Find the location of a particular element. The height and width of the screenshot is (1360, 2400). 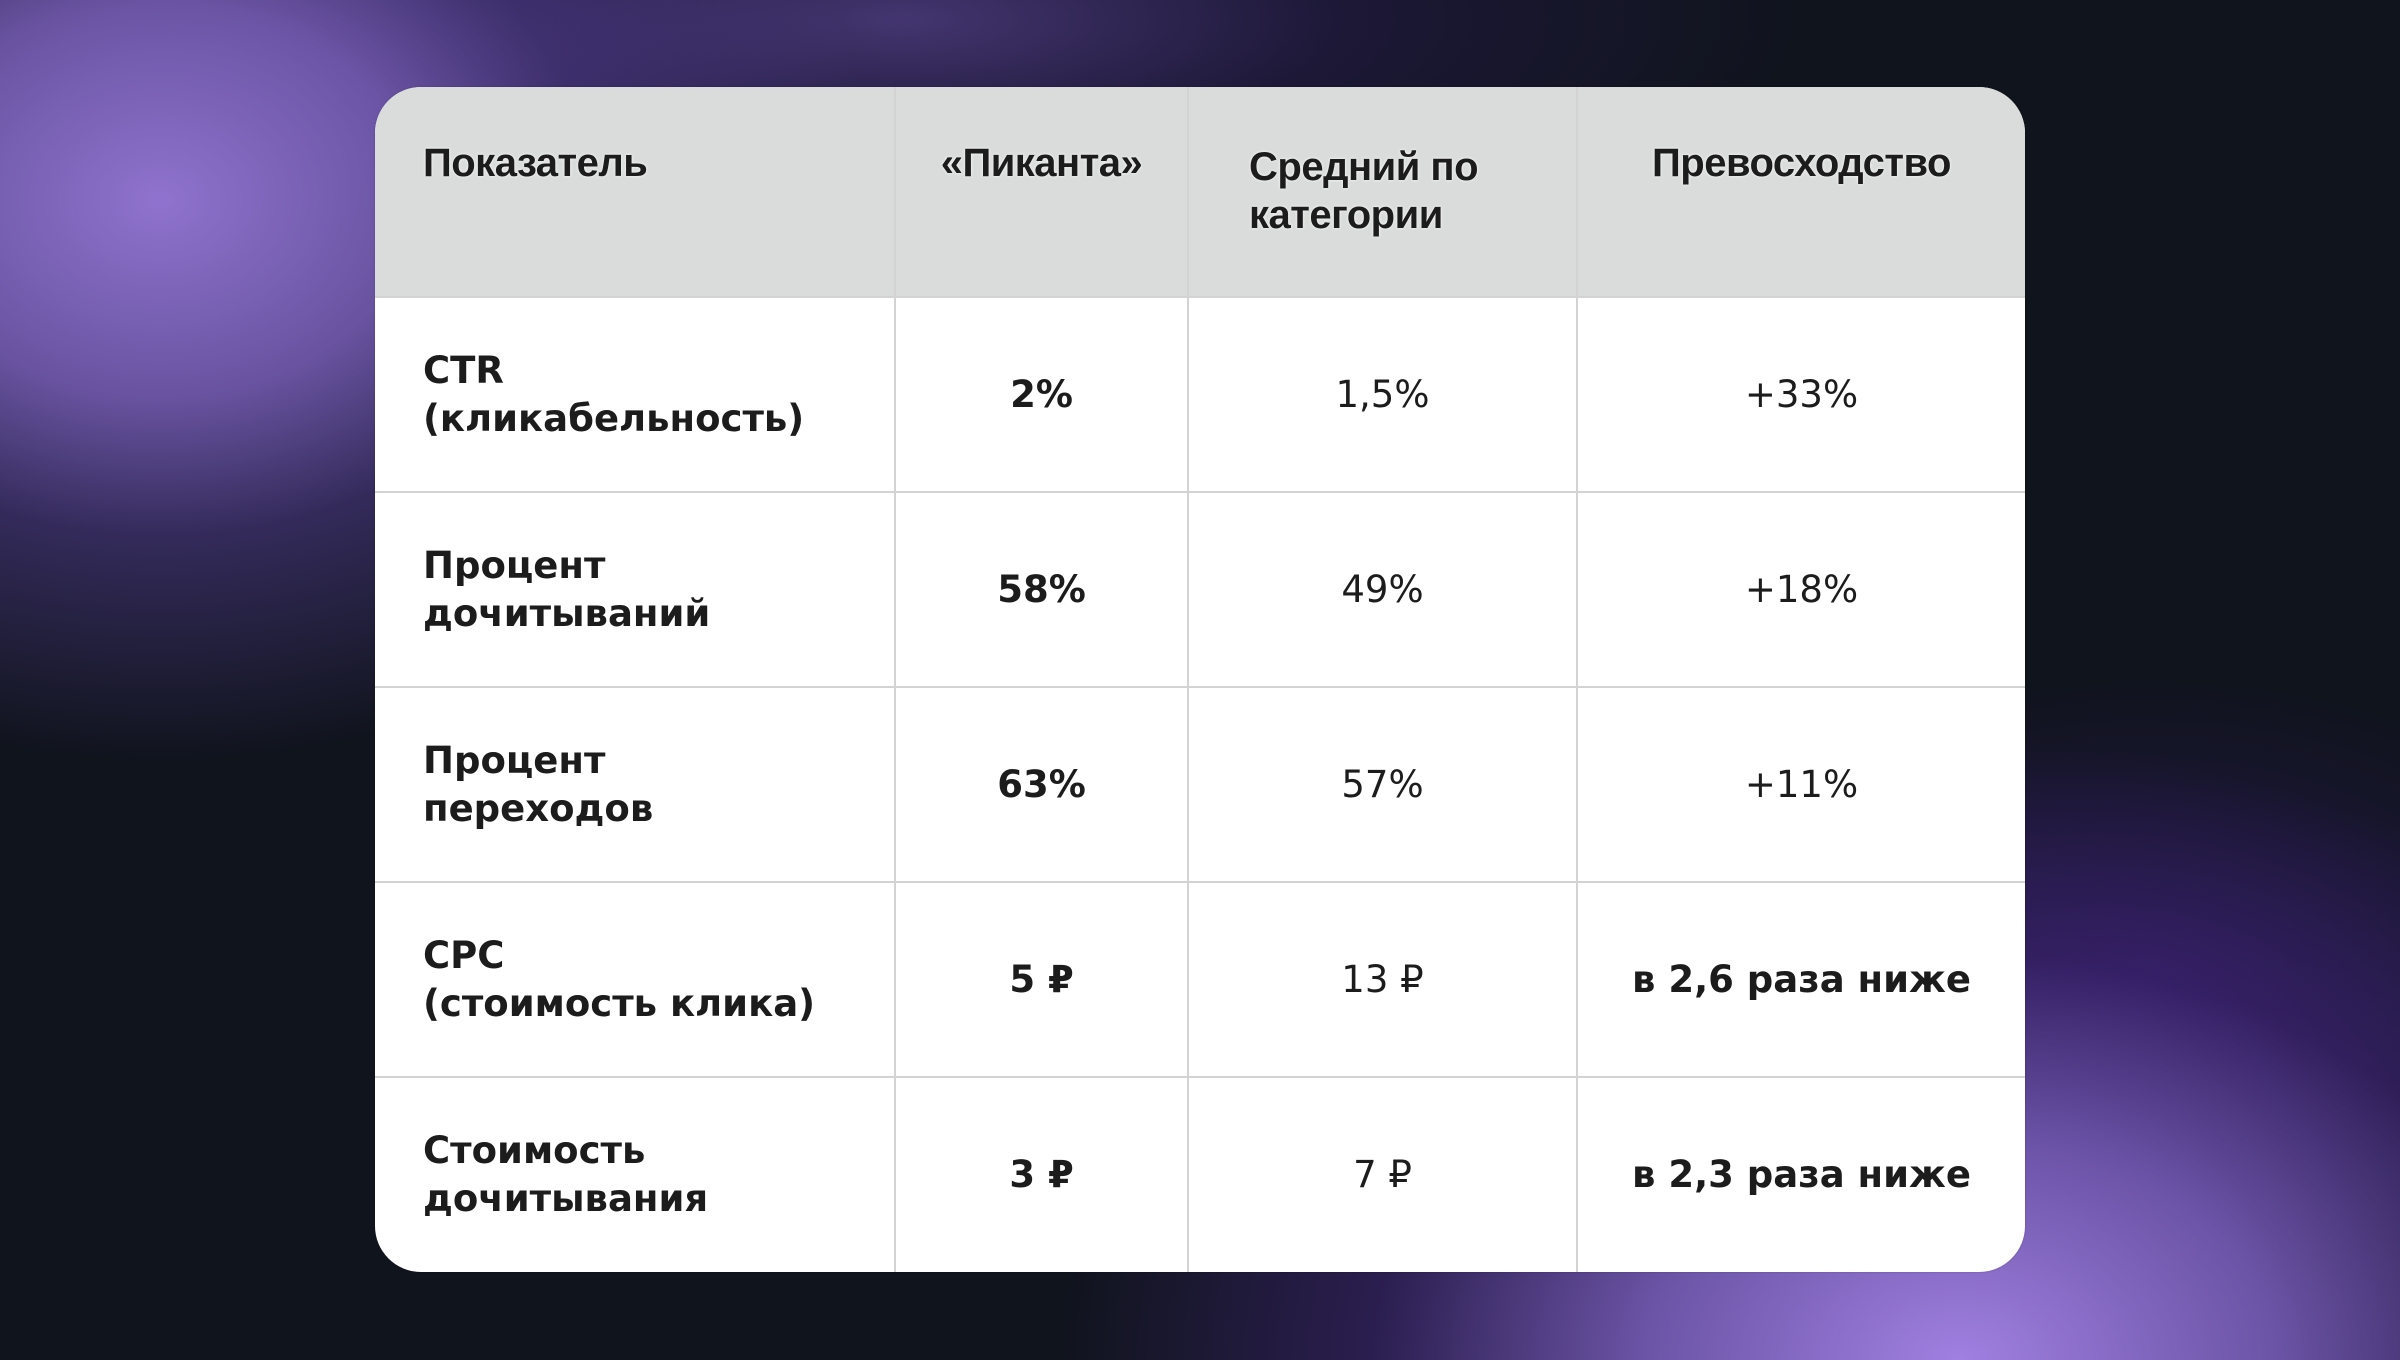

metric-cell: Стоимость дочитывания is located at coordinates (635, 1174).